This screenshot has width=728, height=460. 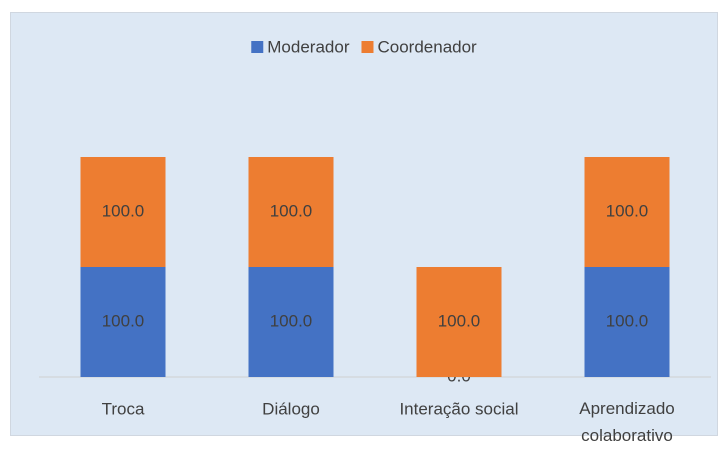 What do you see at coordinates (427, 46) in the screenshot?
I see `legend-label: Coordenador` at bounding box center [427, 46].